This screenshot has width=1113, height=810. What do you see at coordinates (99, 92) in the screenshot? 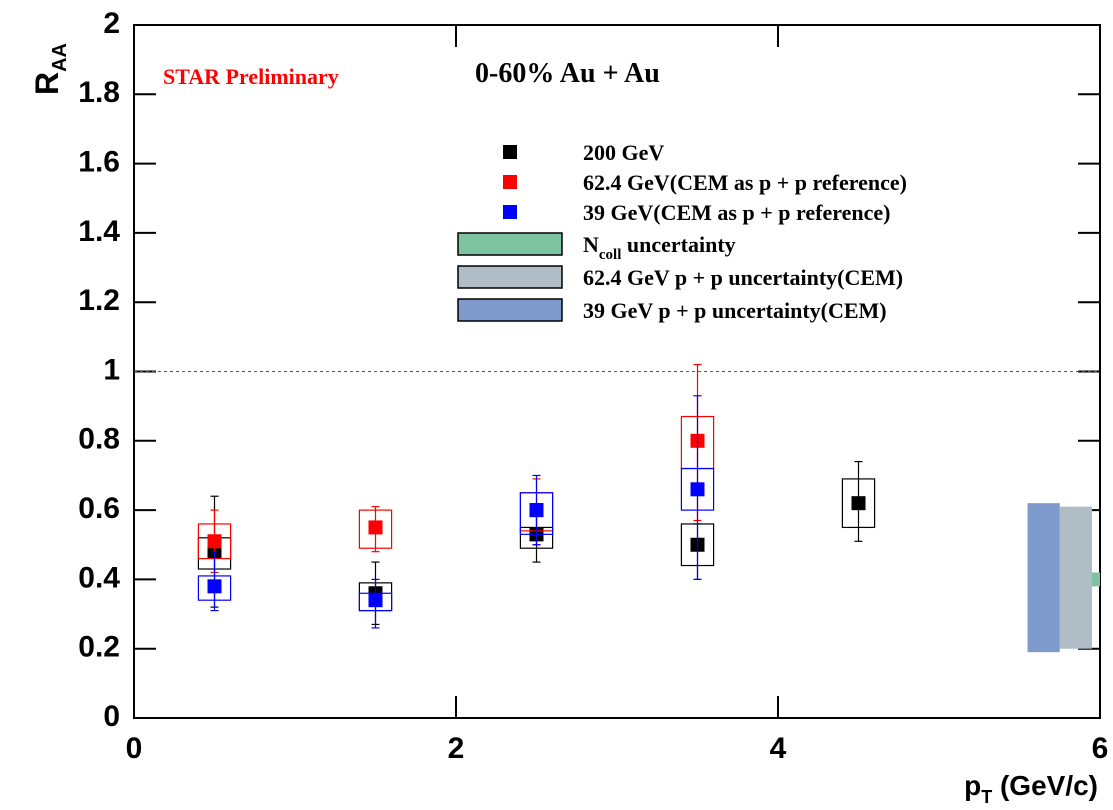
I see `y-tick-label: 1.8` at bounding box center [99, 92].